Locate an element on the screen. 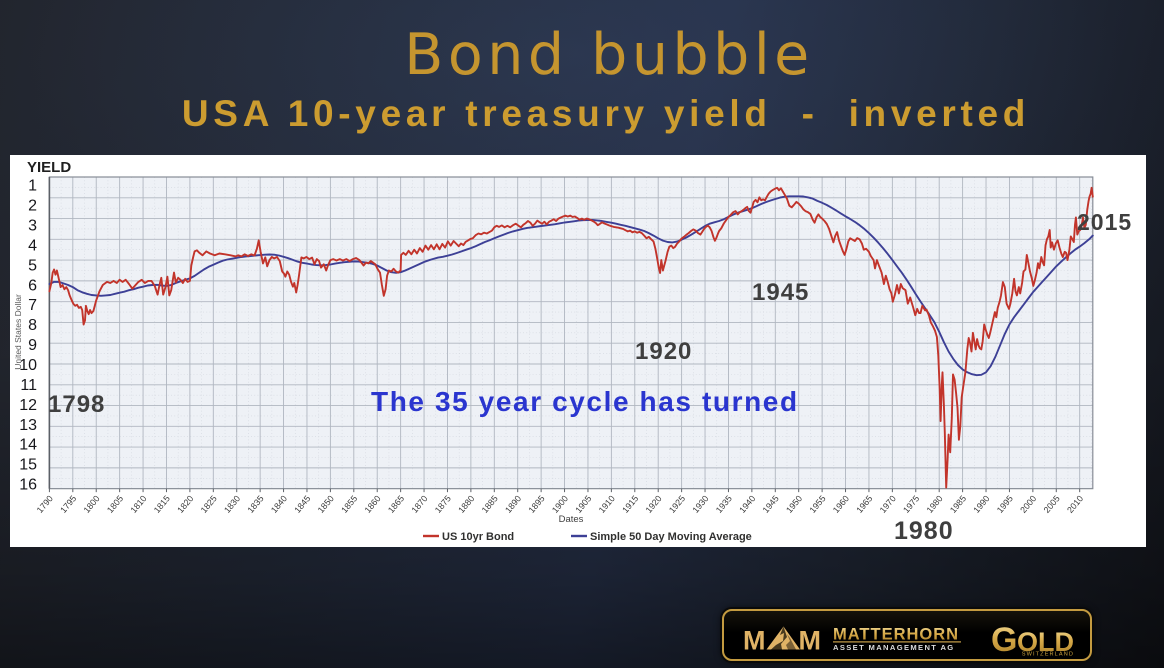  matterhorn-wordmark: MATTERHORN ASSET MANAGEMENT AG is located at coordinates (897, 639).